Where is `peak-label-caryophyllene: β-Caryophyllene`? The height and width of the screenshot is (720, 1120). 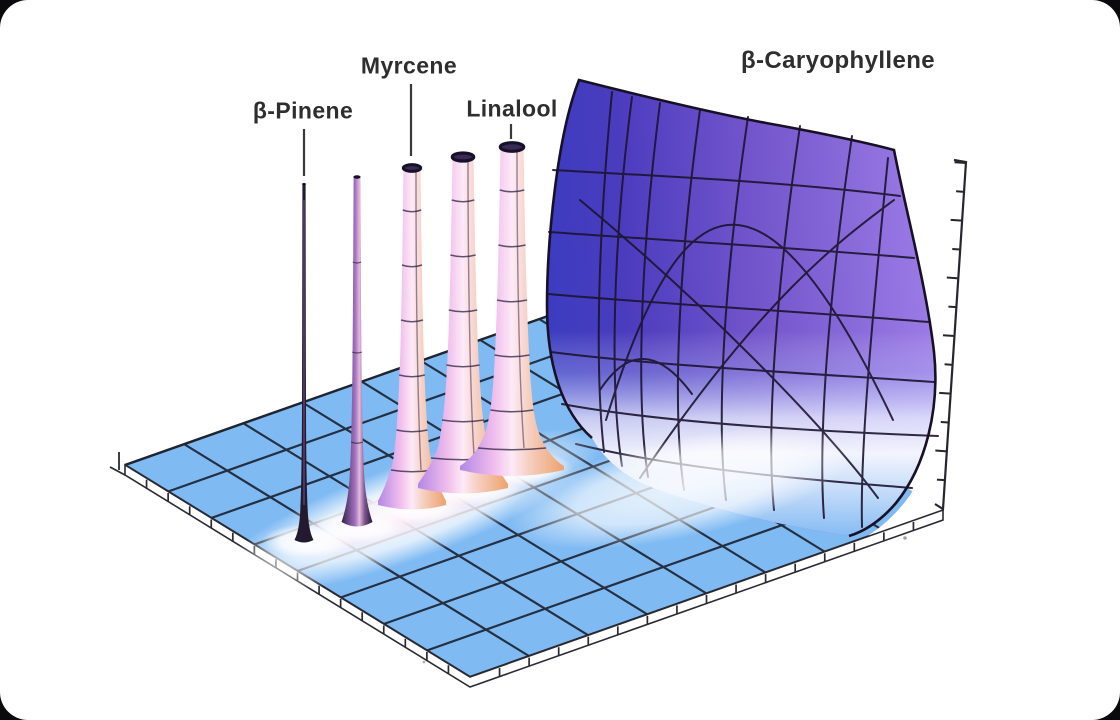
peak-label-caryophyllene: β-Caryophyllene is located at coordinates (838, 60).